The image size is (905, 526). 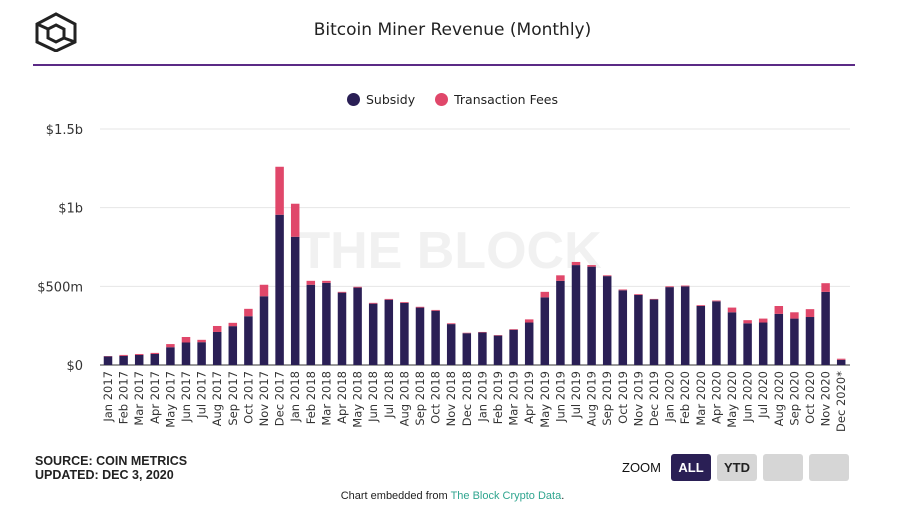 What do you see at coordinates (381, 99) in the screenshot?
I see `legend-item-subsidy: Subsidy` at bounding box center [381, 99].